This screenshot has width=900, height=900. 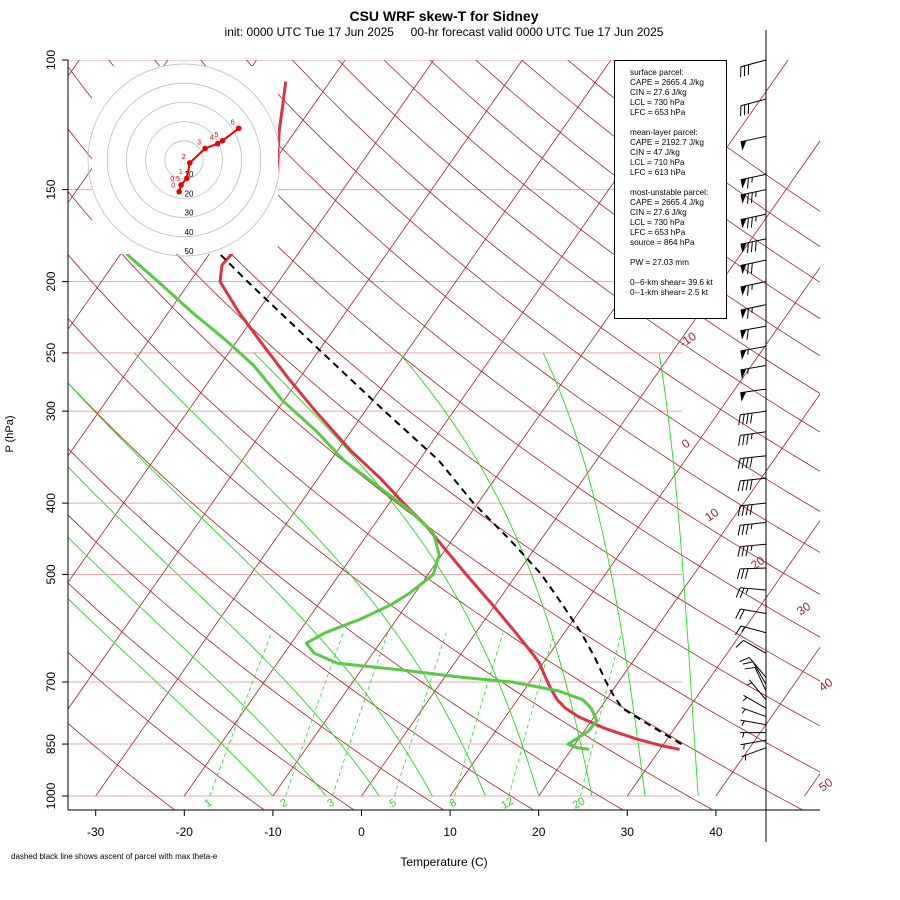 What do you see at coordinates (181, 172) in the screenshot?
I see `hodograph-point-label: 1` at bounding box center [181, 172].